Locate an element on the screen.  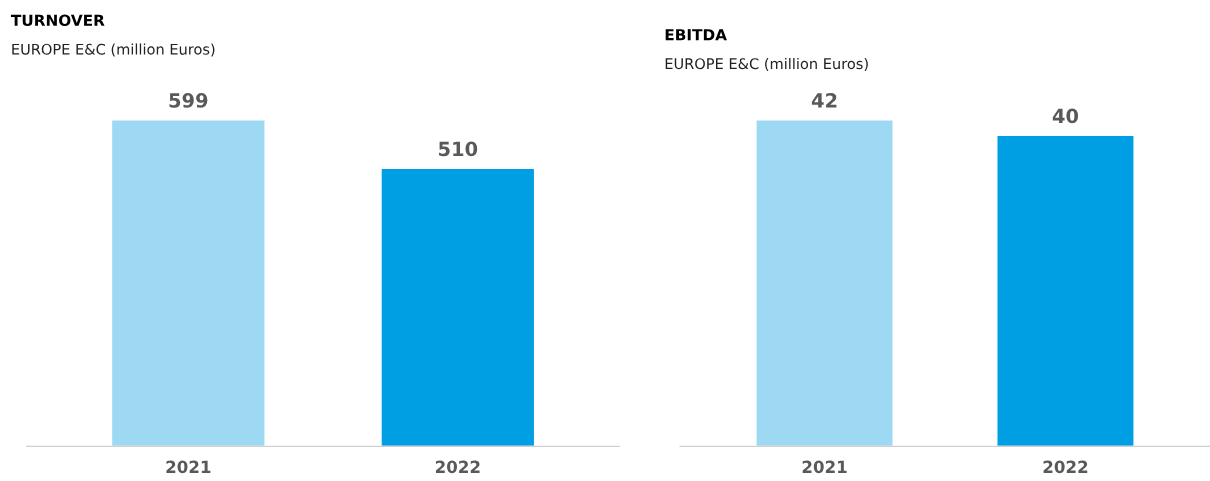
chart-title: TURNOVER is located at coordinates (57, 20).